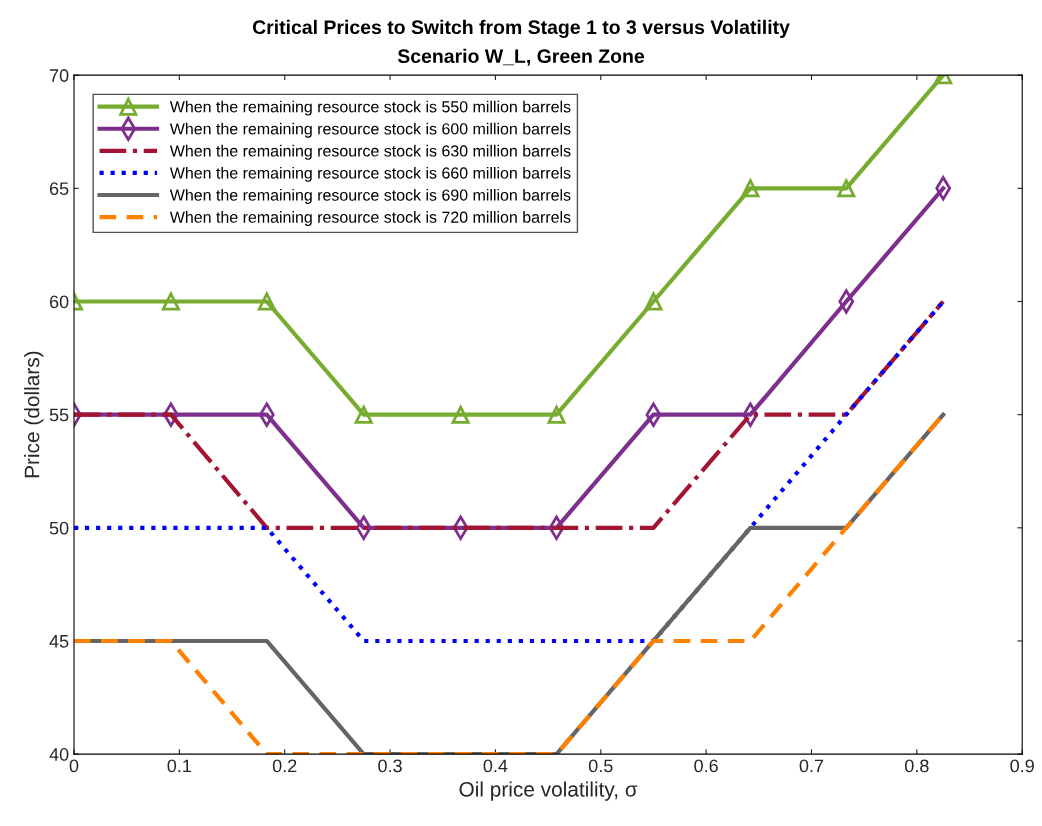 This screenshot has width=1042, height=826. I want to click on legend-label: When the remaining resource stock is 630 million barrels, so click(370, 152).